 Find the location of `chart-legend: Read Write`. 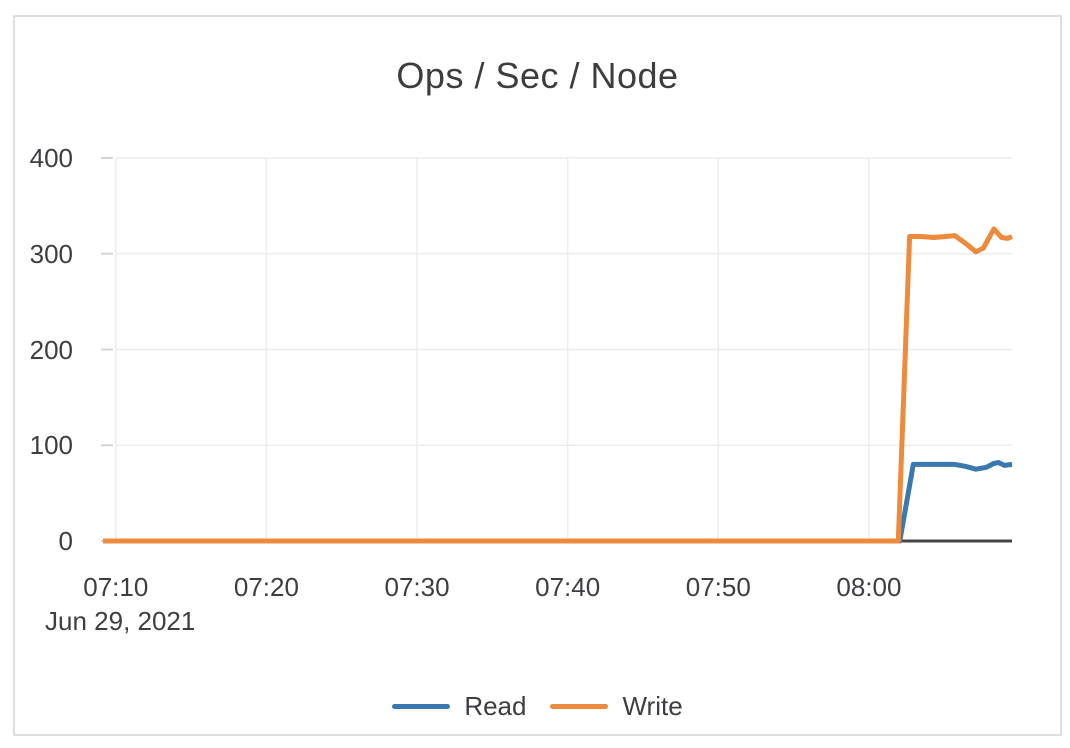

chart-legend: Read Write is located at coordinates (537, 706).